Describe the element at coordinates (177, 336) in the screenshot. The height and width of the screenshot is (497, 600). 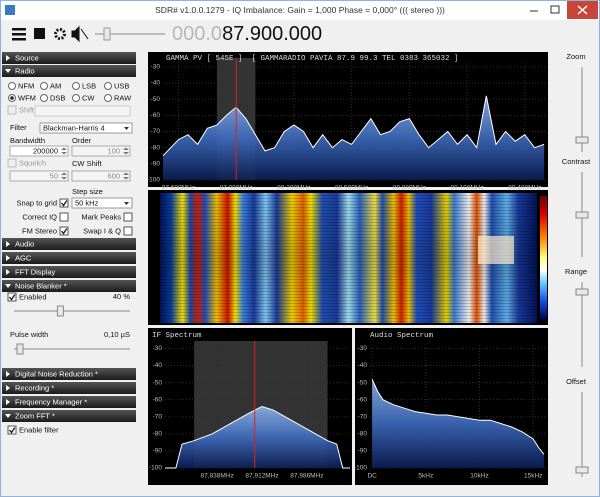
I see `chart-title: IF Spectrum` at that location.